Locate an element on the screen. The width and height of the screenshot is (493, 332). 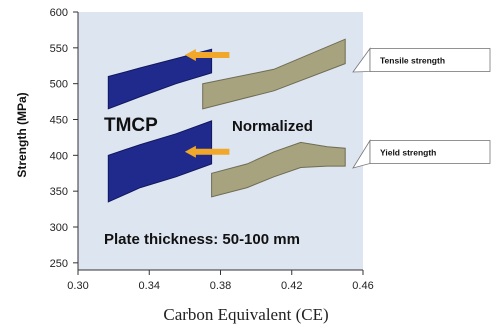
y-tick-label: 550 is located at coordinates (59, 49).